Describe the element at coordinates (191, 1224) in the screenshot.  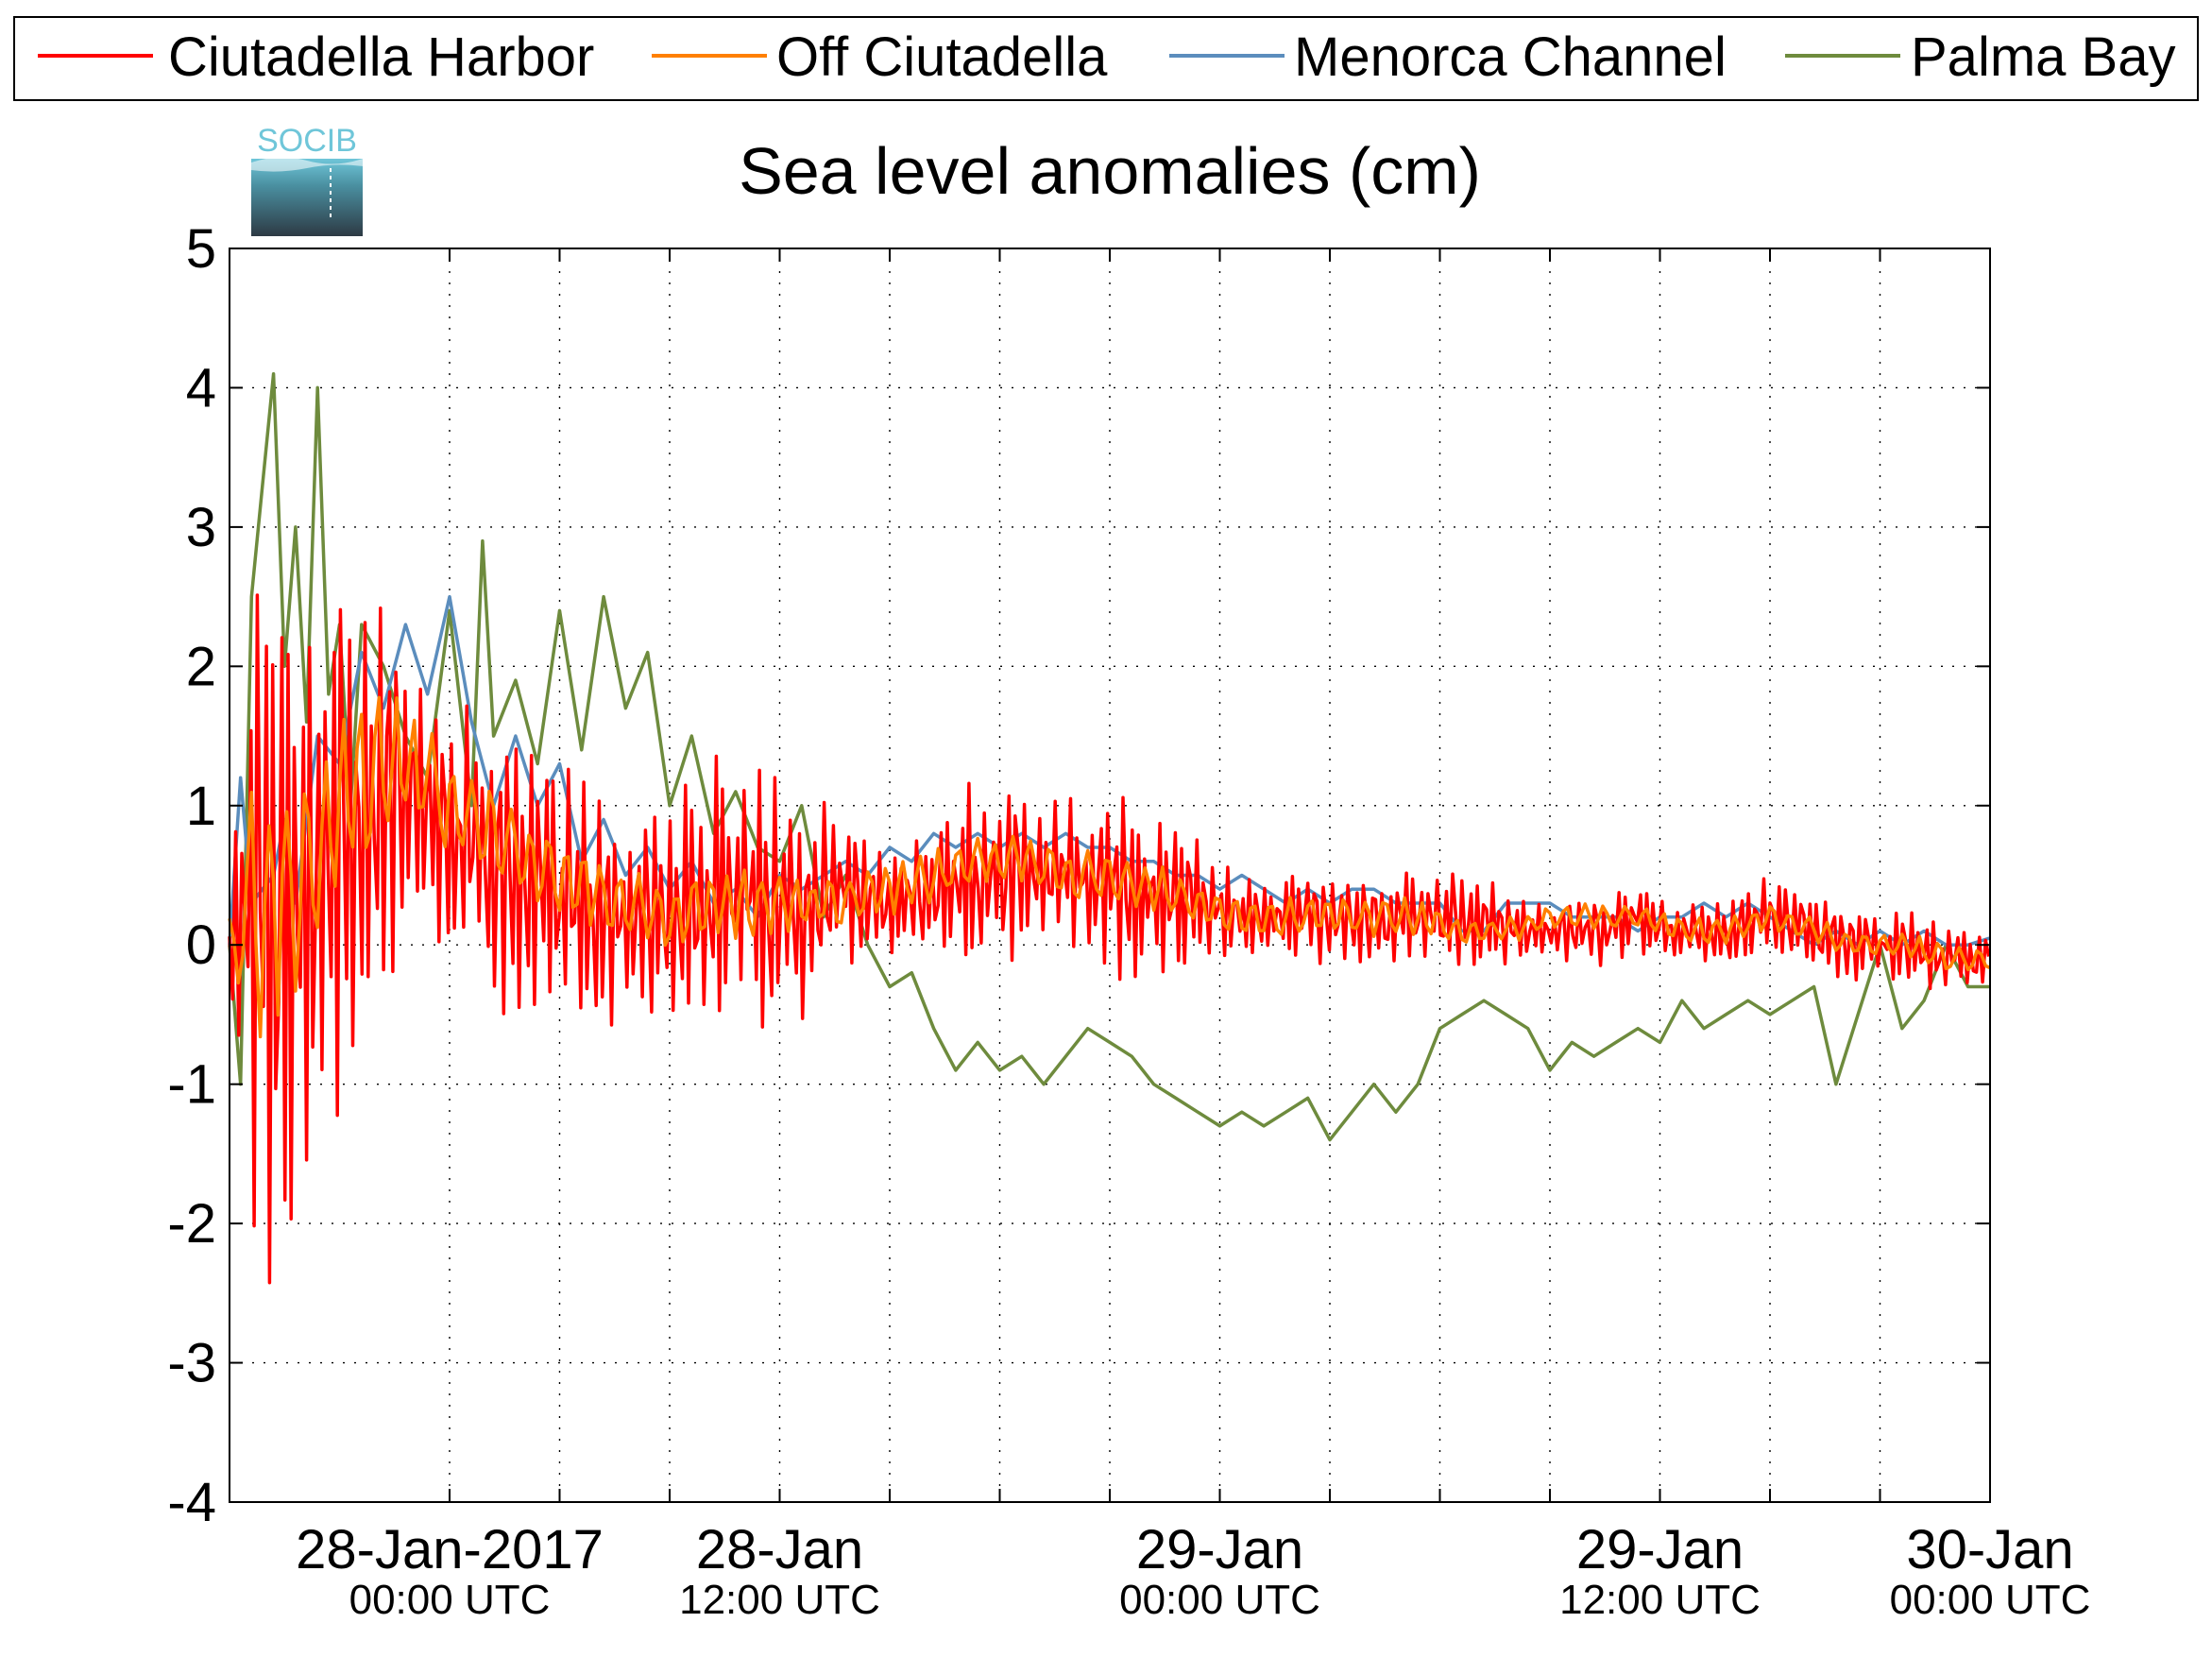
I see `y-tick-label: -2` at that location.